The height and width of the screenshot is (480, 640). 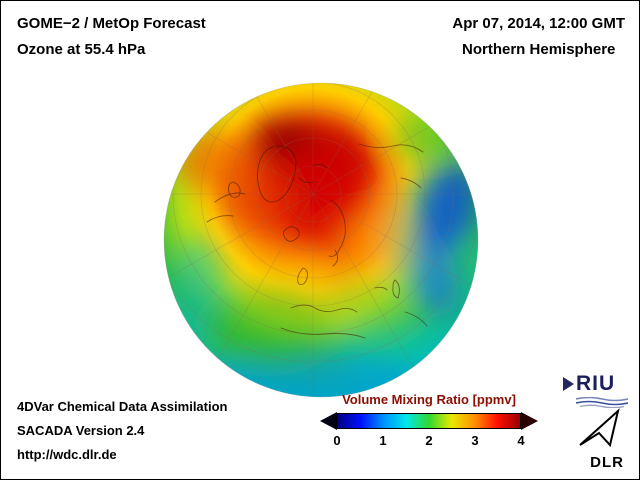 I want to click on colorbar-block: Volume Mixing Ratio [ppmv] 0 1 2 3 4, so click(x=429, y=420).